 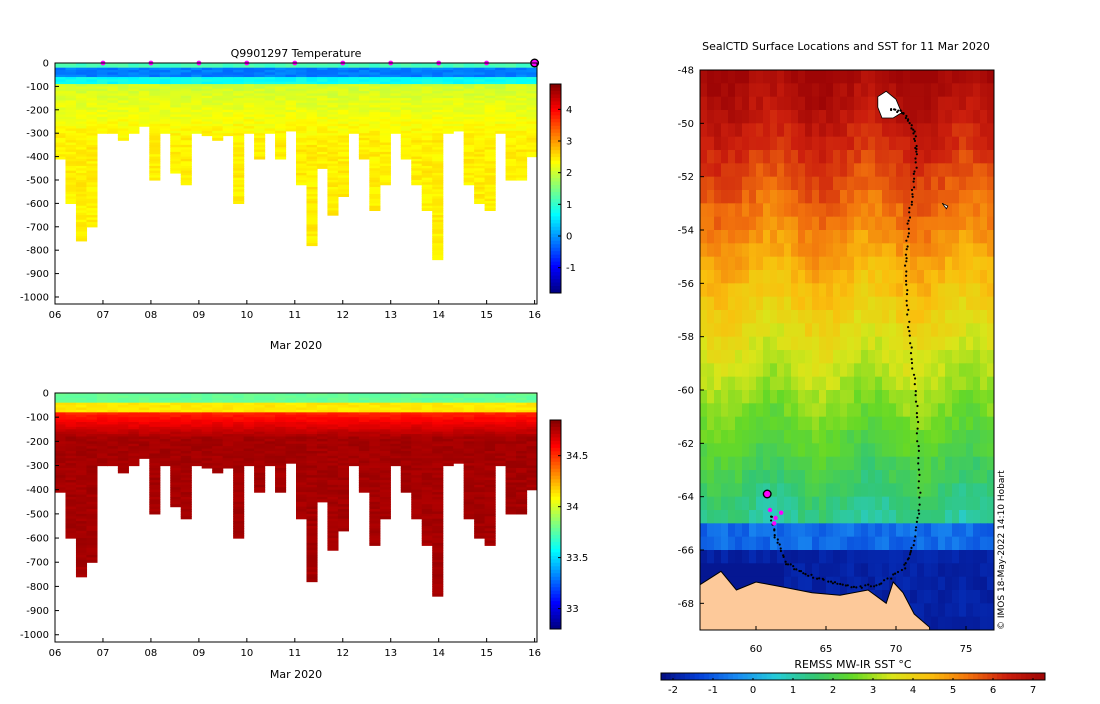 I want to click on x-tick-label: 14, so click(x=438, y=315).